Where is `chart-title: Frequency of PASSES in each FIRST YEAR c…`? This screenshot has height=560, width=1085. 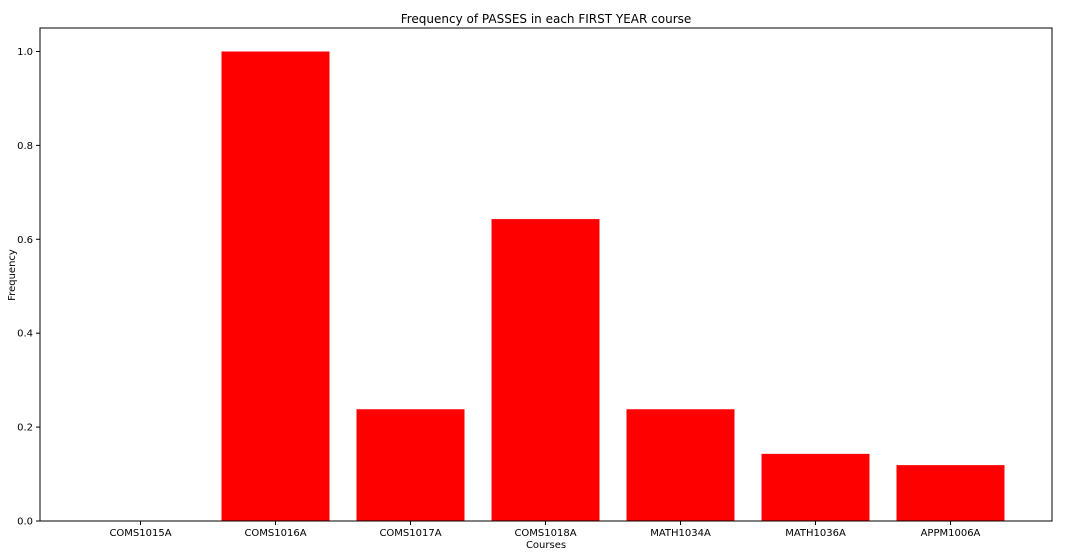 chart-title: Frequency of PASSES in each FIRST YEAR c… is located at coordinates (546, 19).